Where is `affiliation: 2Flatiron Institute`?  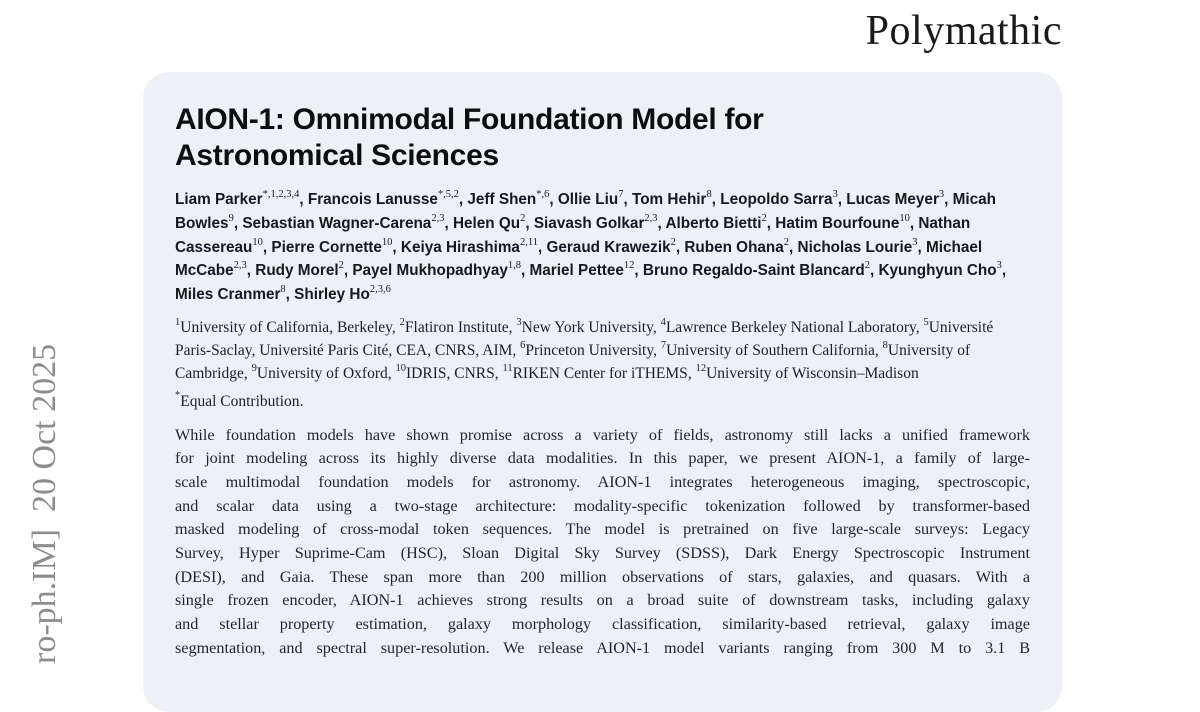
affiliation: 2Flatiron Institute is located at coordinates (454, 326).